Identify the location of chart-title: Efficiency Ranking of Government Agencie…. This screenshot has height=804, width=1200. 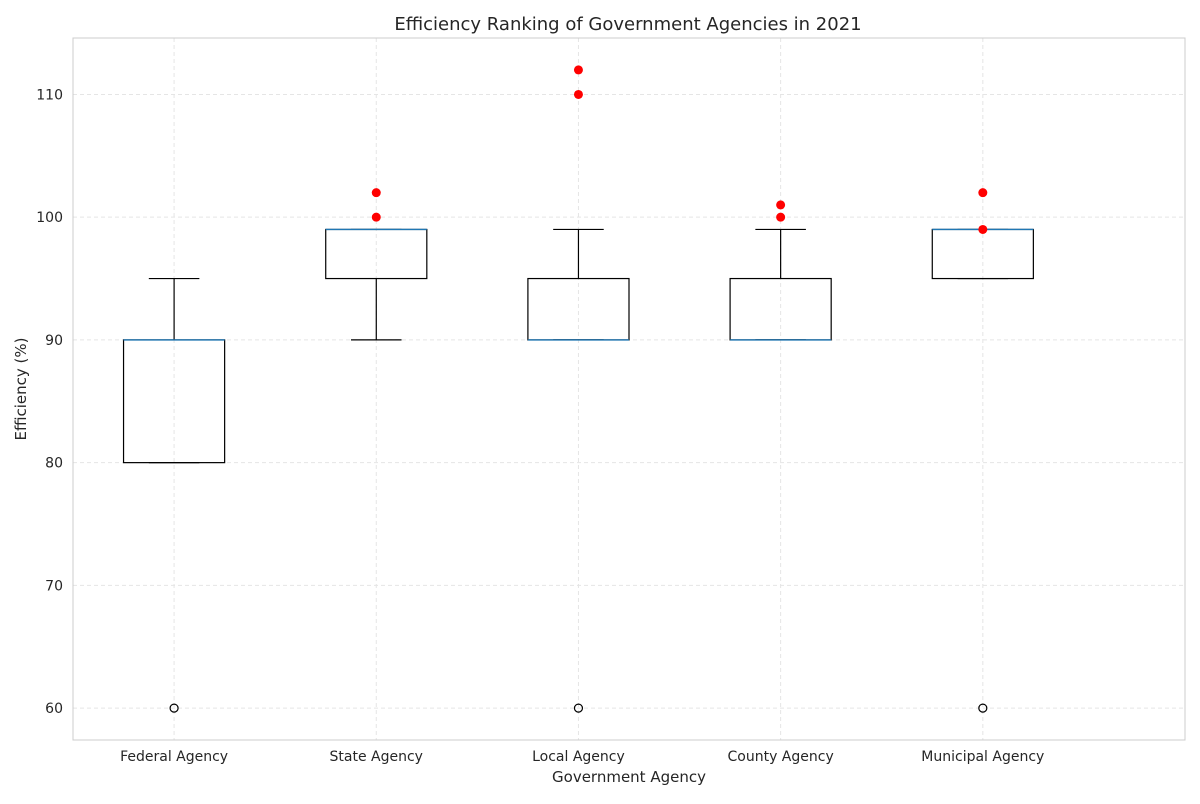
(627, 24).